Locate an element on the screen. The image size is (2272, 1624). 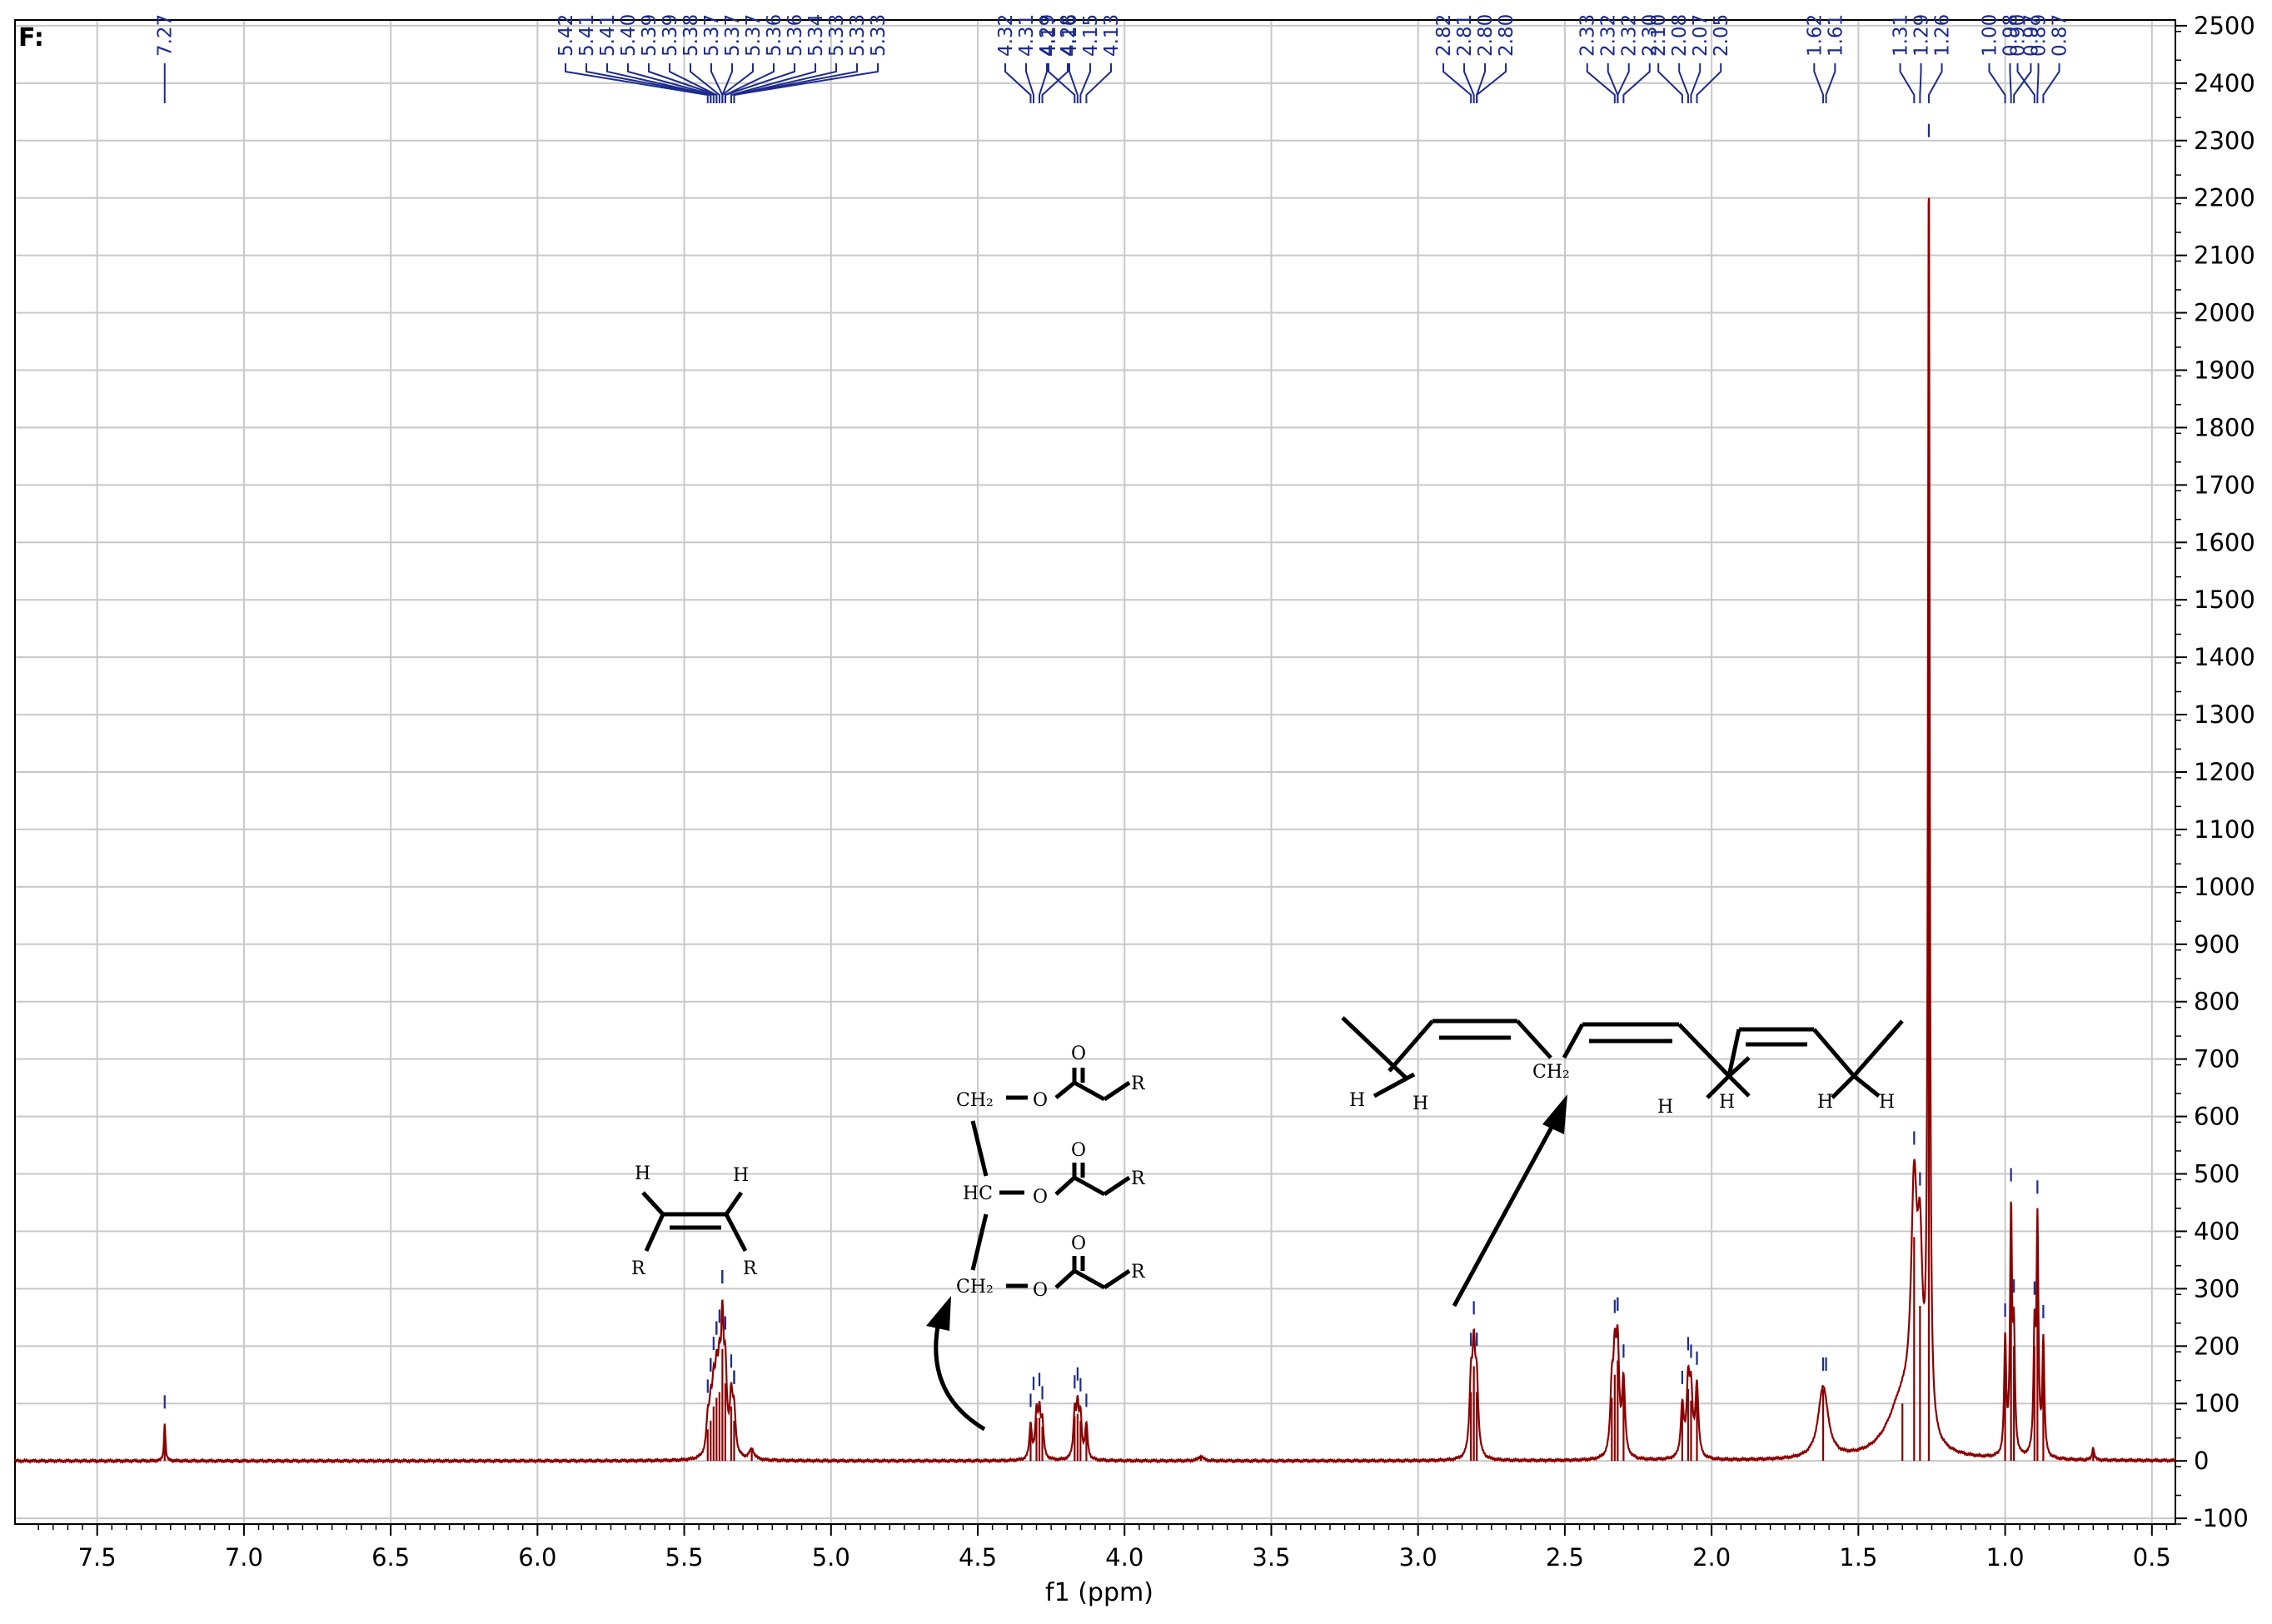
y-tick-label: 0 is located at coordinates (2202, 1461).